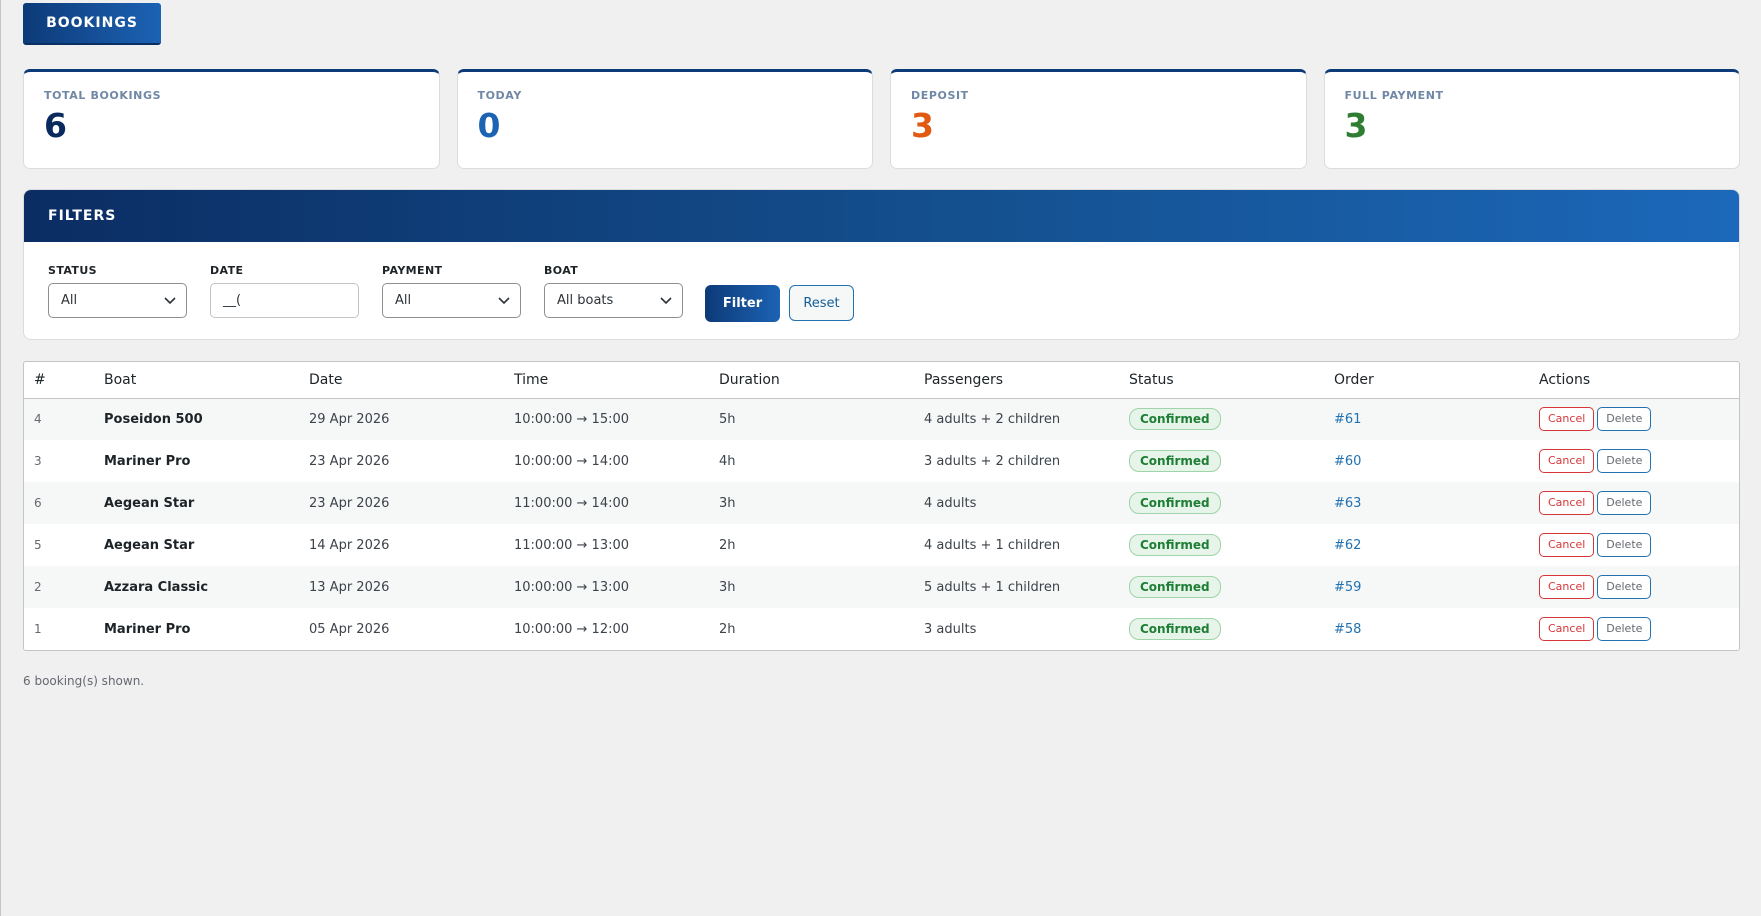  What do you see at coordinates (1436, 419) in the screenshot?
I see `row-order-cell: #61` at bounding box center [1436, 419].